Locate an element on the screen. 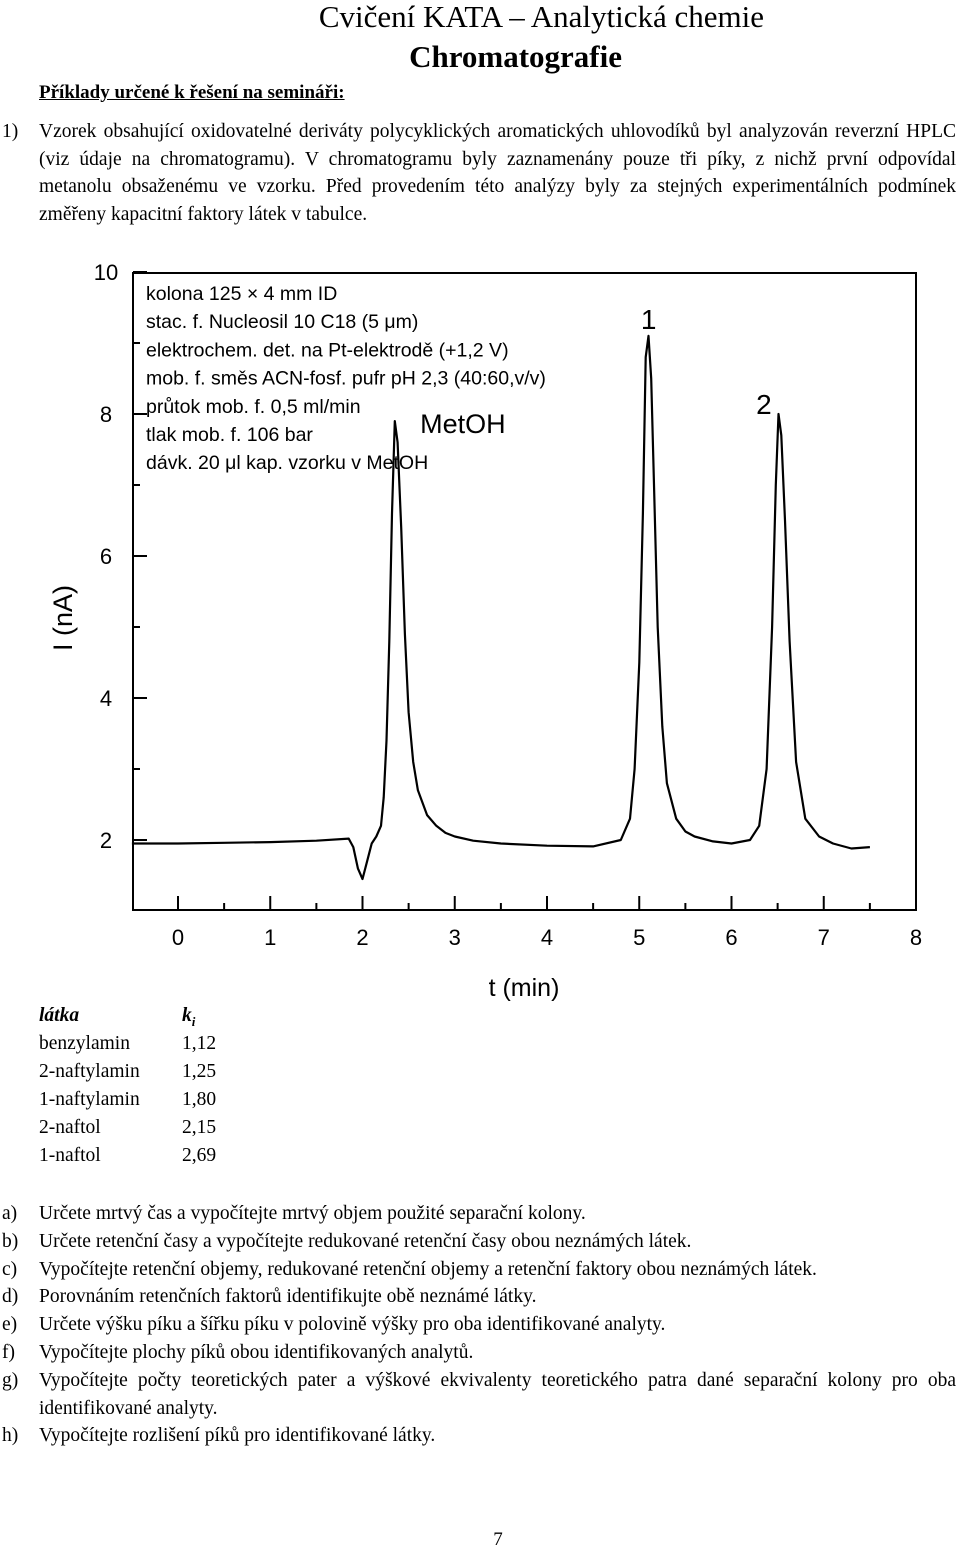 The height and width of the screenshot is (1551, 960). document-title: Cvičení KATA – Analytická chemie is located at coordinates (541, 17).